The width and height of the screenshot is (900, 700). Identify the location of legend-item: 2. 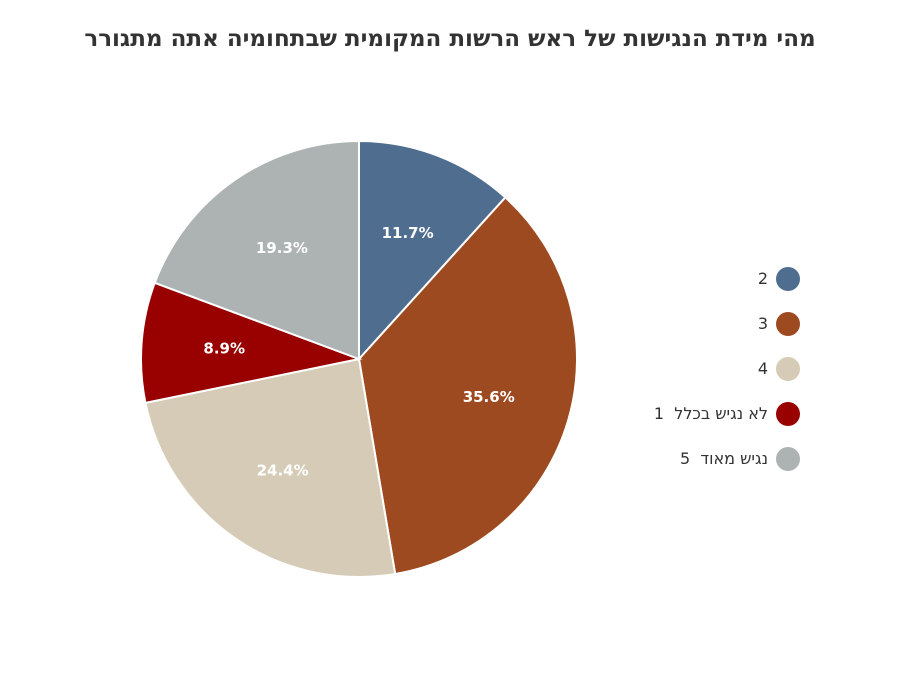
(700, 278).